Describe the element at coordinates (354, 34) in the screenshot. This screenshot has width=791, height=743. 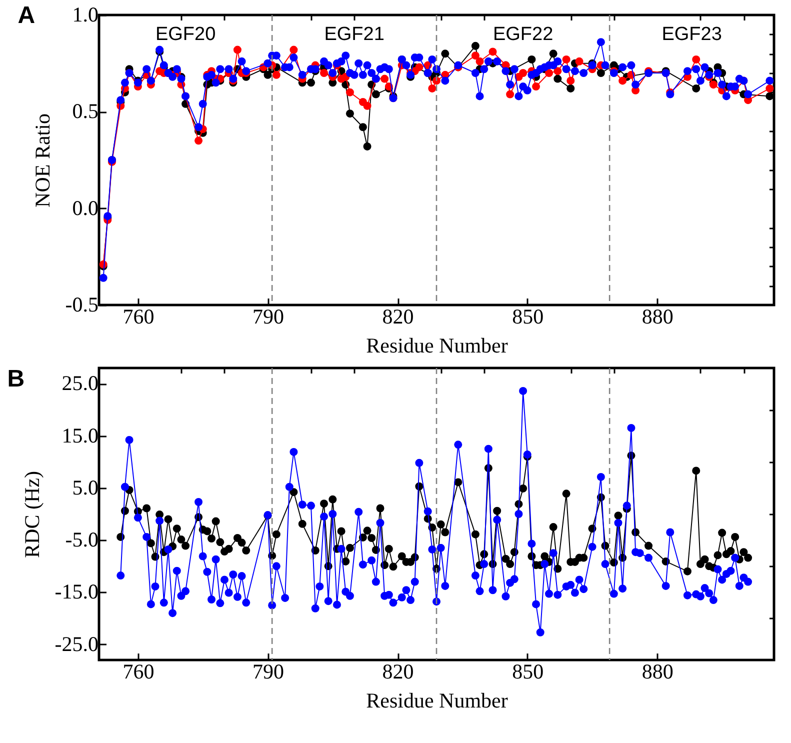
I see `annotation: EGF21` at that location.